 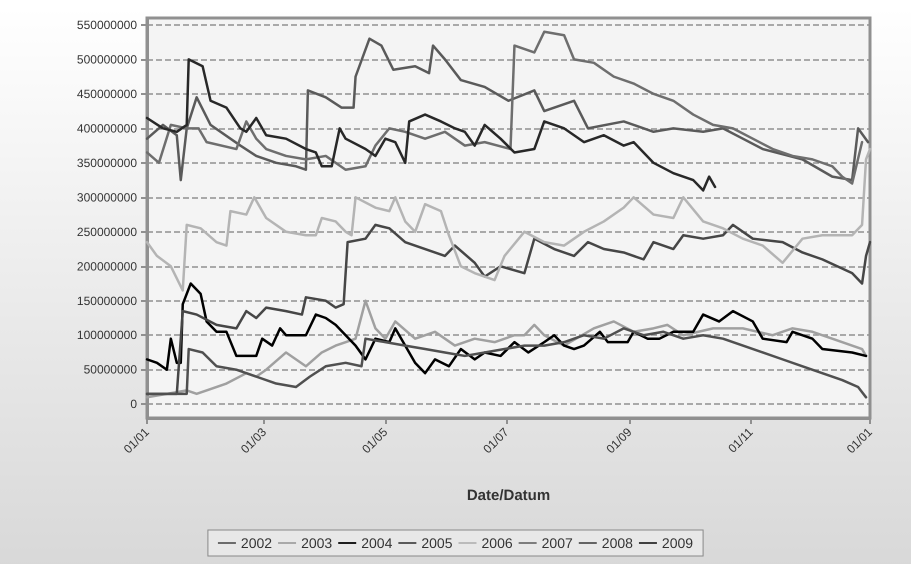 What do you see at coordinates (107, 163) in the screenshot?
I see `y-tick-label: 350000000` at bounding box center [107, 163].